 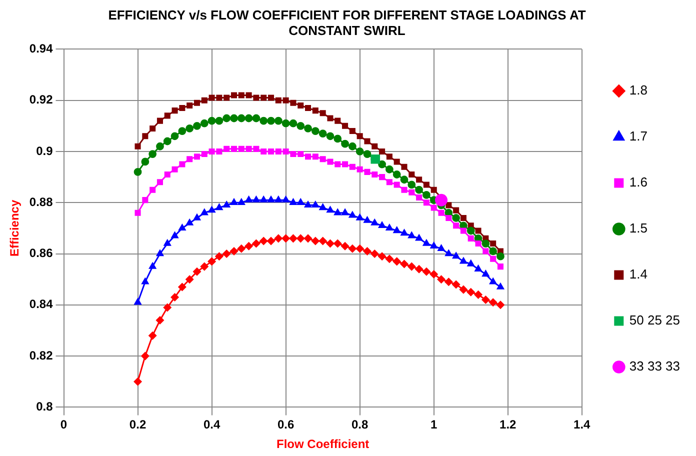 I want to click on x-tick-label: 0.6, so click(x=285, y=425).